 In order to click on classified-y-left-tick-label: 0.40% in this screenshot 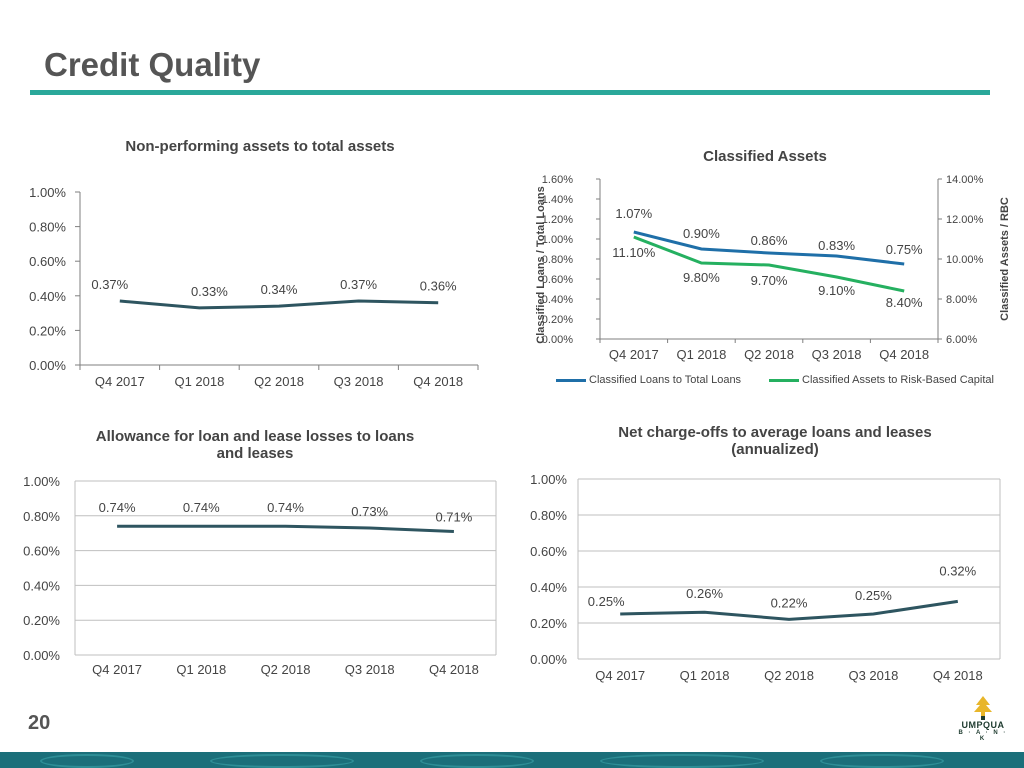, I will do `click(557, 300)`.